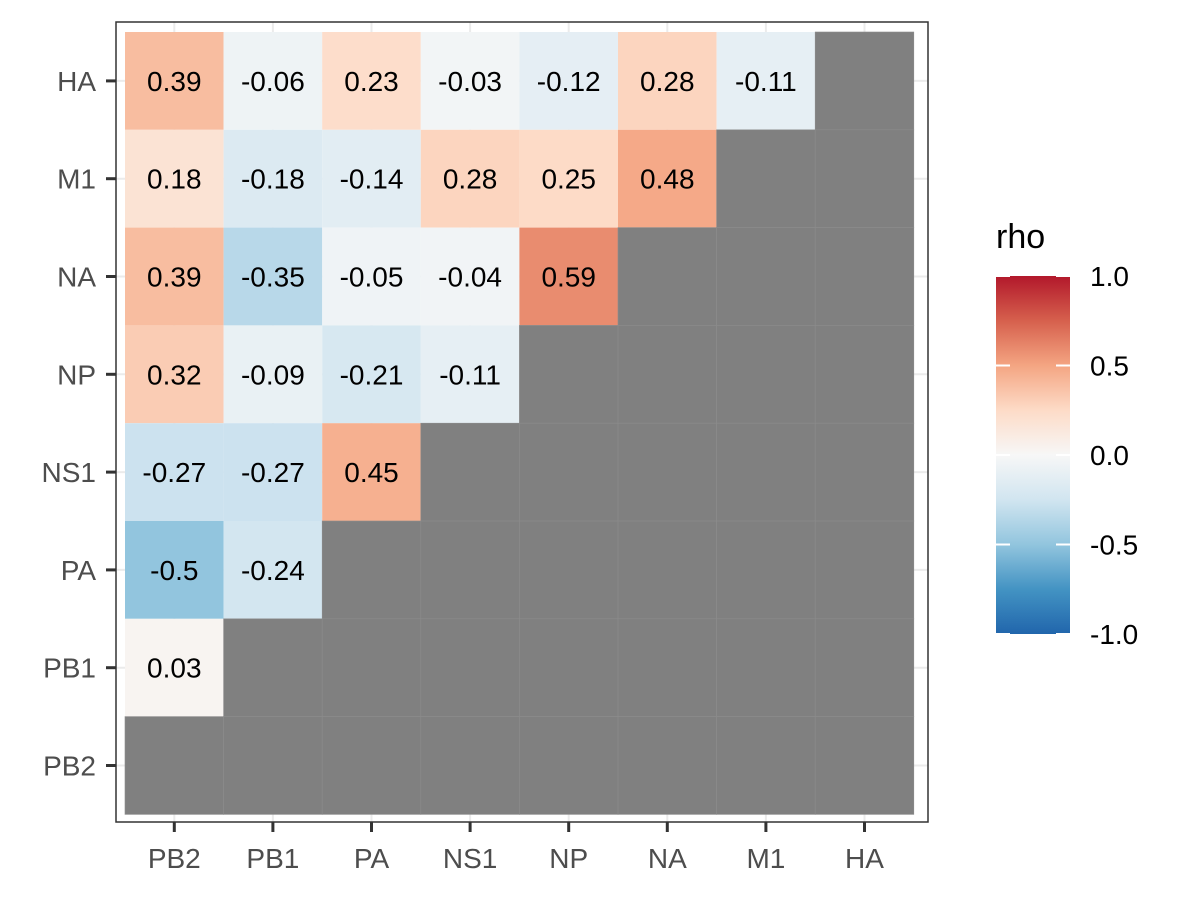 Image resolution: width=1200 pixels, height=900 pixels. I want to click on cell-value-label: -0.24, so click(273, 570).